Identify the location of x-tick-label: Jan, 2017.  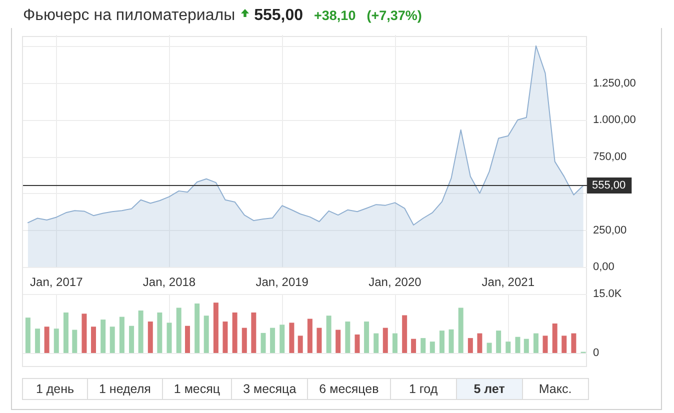
(57, 282).